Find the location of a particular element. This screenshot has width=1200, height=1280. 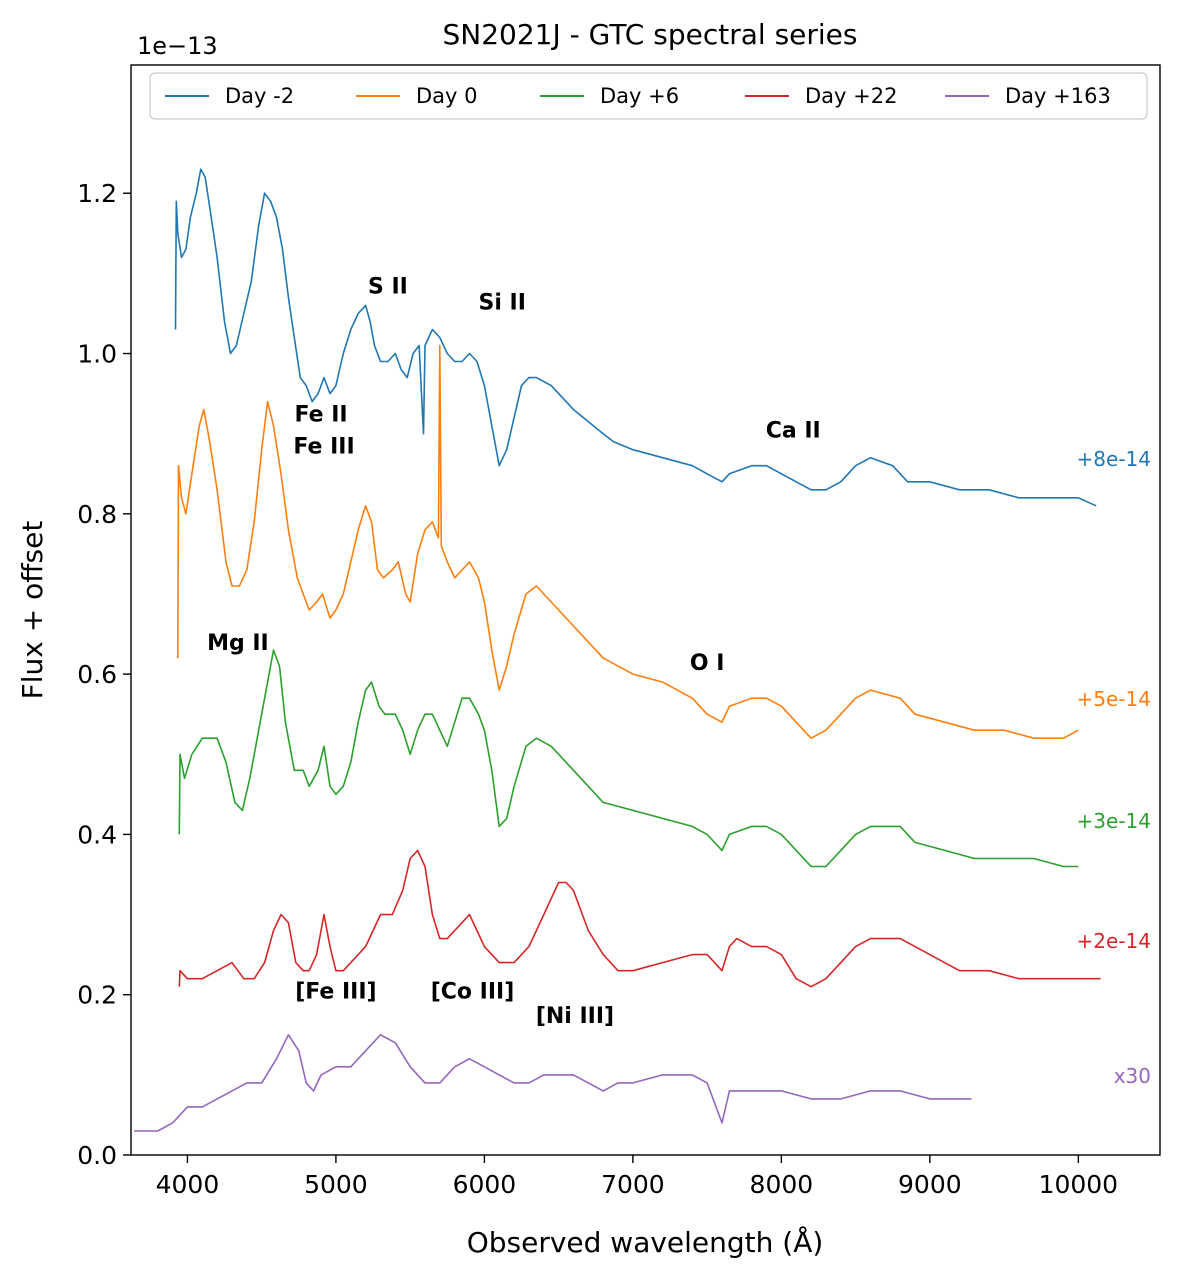

legend-label: Day 0 is located at coordinates (447, 96).